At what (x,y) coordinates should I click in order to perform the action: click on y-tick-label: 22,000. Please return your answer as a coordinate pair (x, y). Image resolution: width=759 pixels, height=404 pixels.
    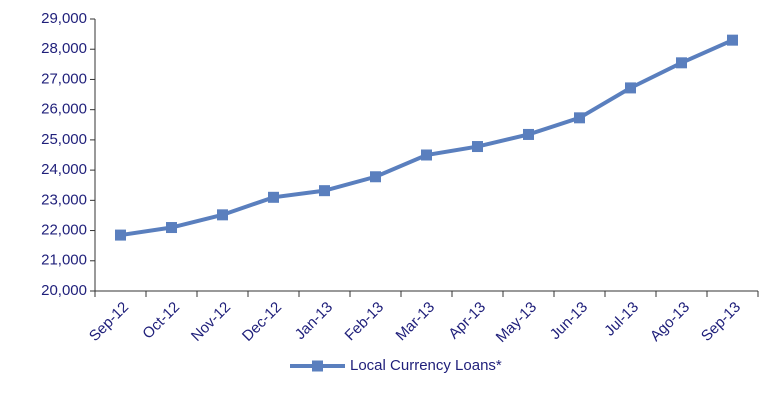
    Looking at the image, I should click on (64, 230).